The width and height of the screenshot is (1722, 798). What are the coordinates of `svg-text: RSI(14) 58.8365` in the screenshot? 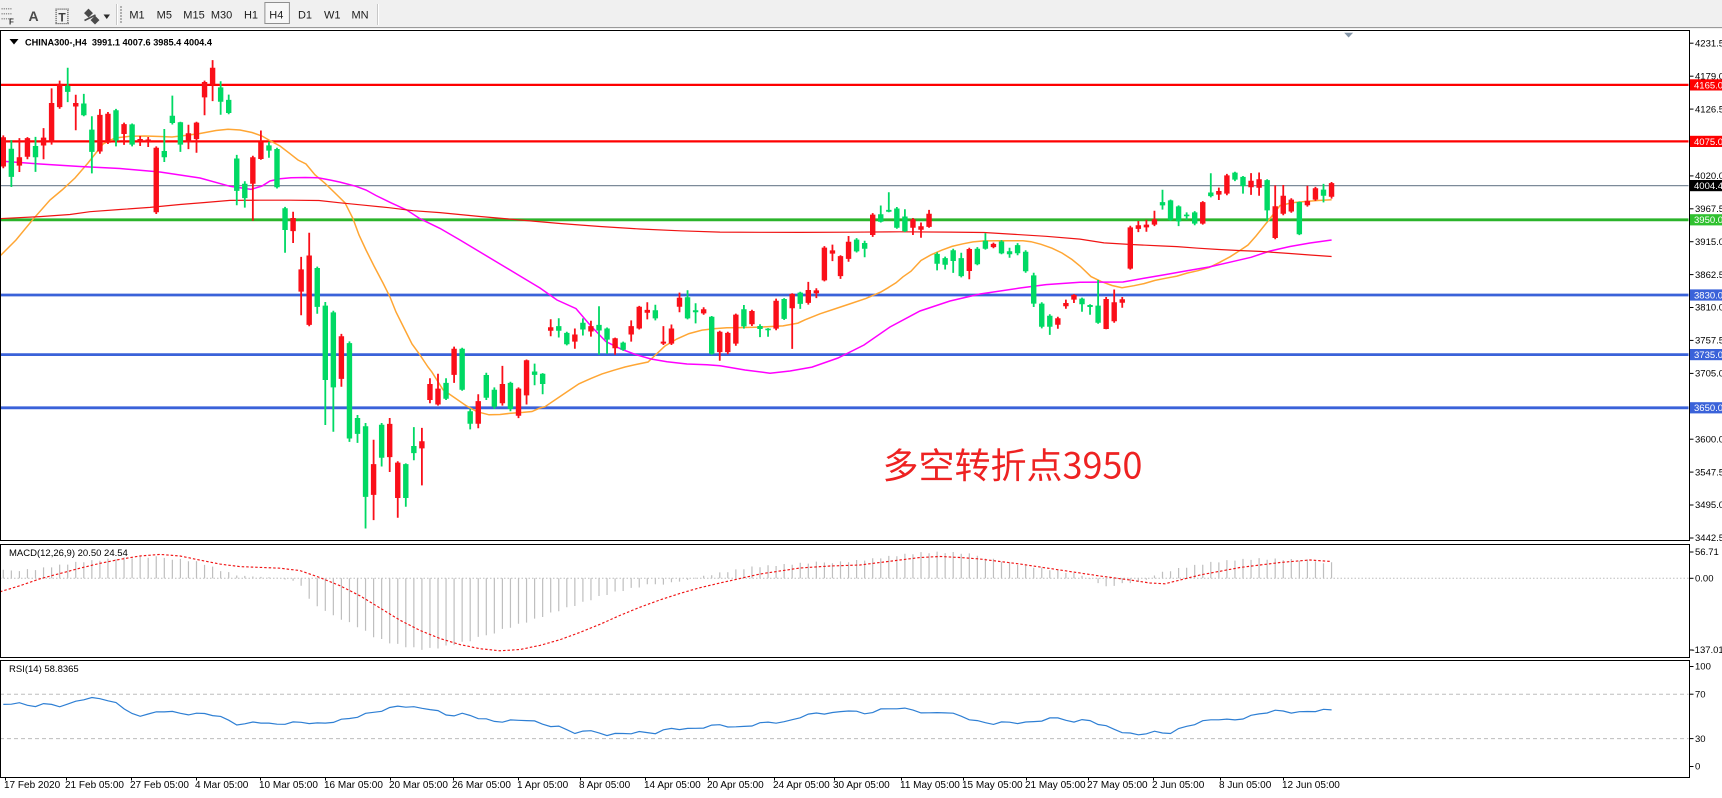 It's located at (44, 669).